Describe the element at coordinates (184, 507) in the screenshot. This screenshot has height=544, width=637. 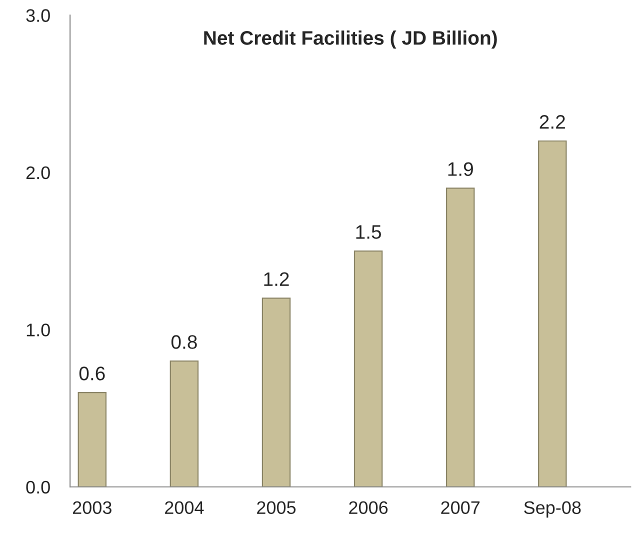
I see `x-tick-label: 2004` at that location.